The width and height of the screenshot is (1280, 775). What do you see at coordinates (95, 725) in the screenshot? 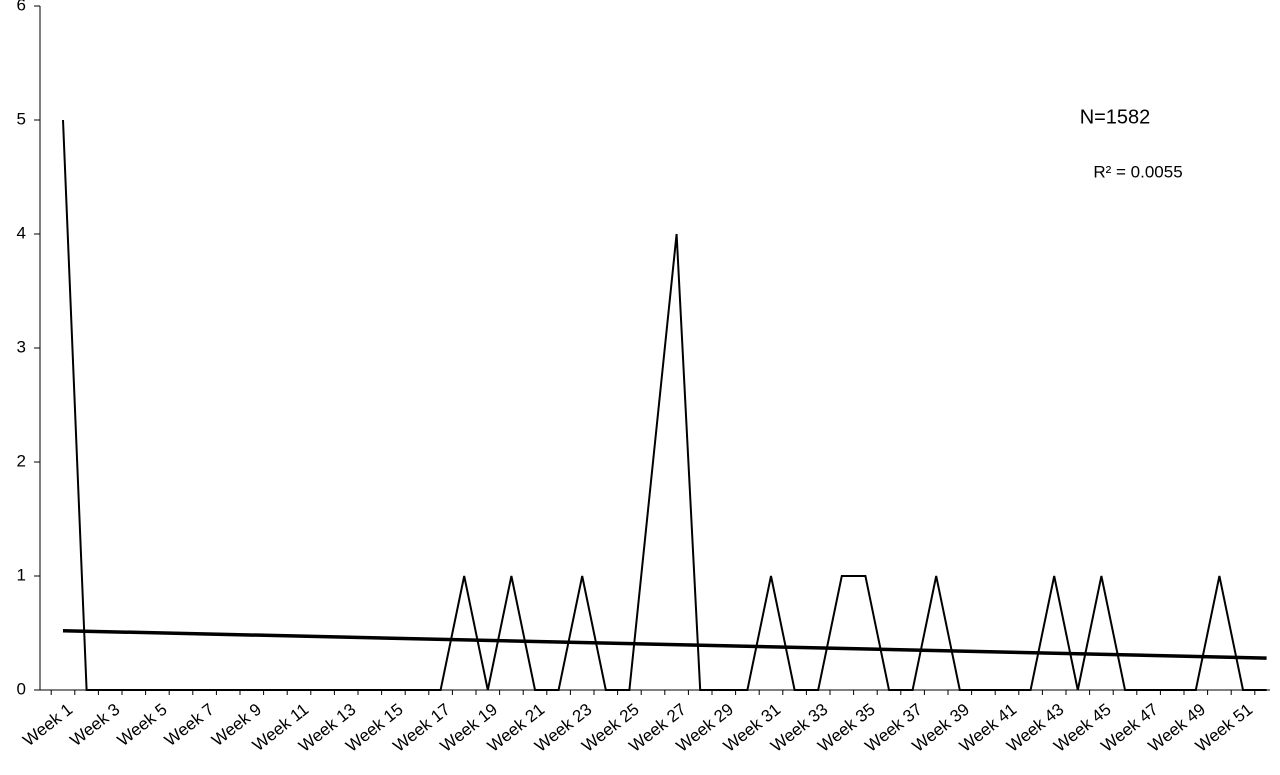
I see `x-tick-label: Week 3` at bounding box center [95, 725].